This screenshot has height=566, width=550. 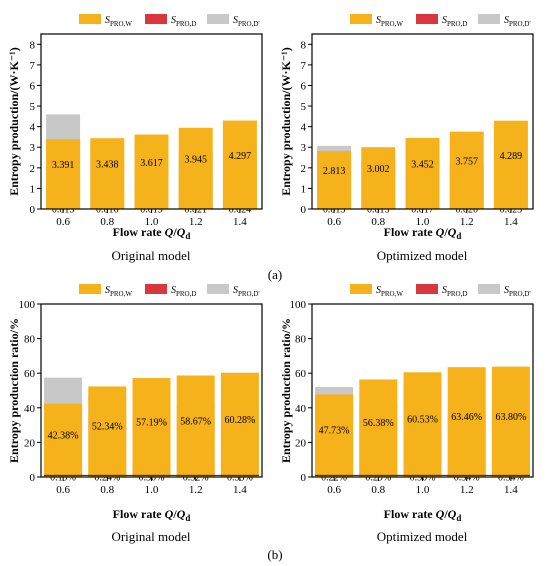 What do you see at coordinates (304, 128) in the screenshot?
I see `y-tick-label: 4` at bounding box center [304, 128].